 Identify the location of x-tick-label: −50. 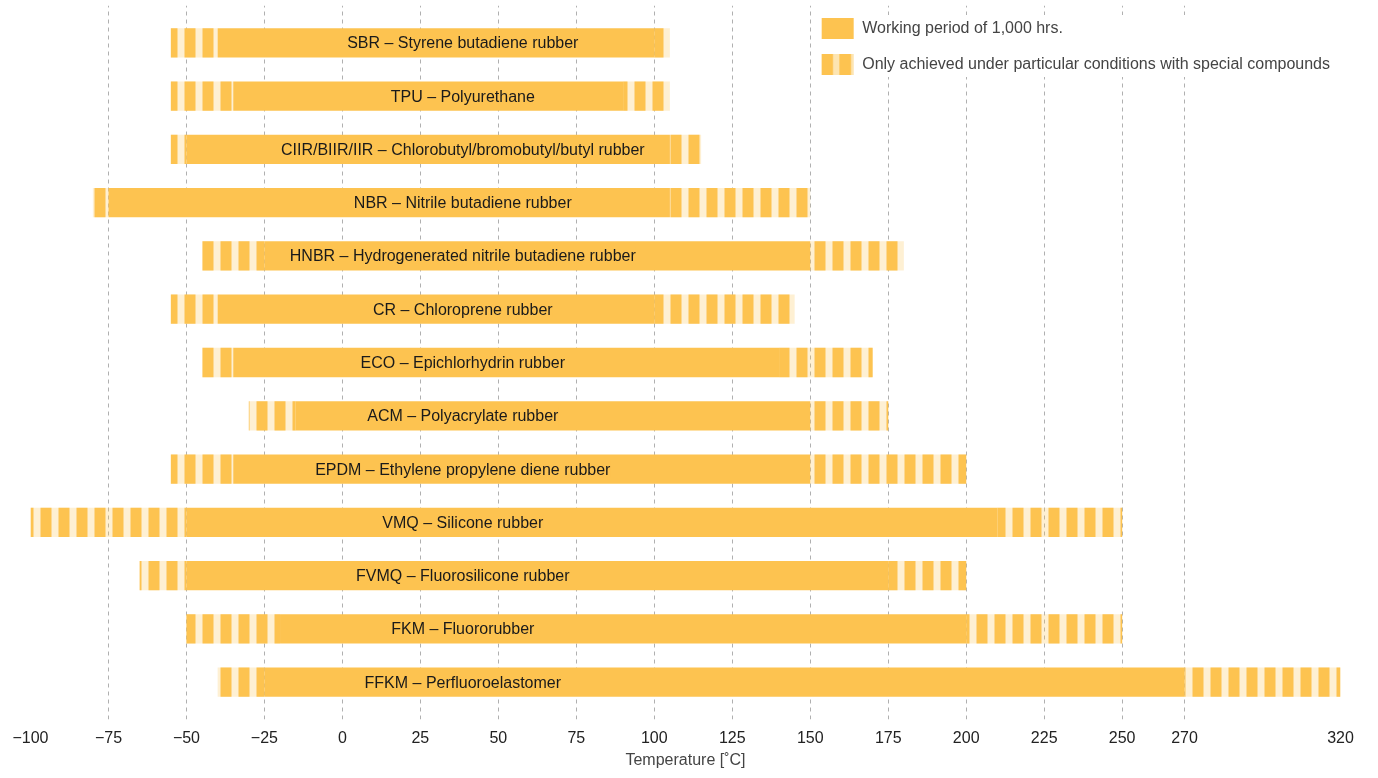
(186, 737).